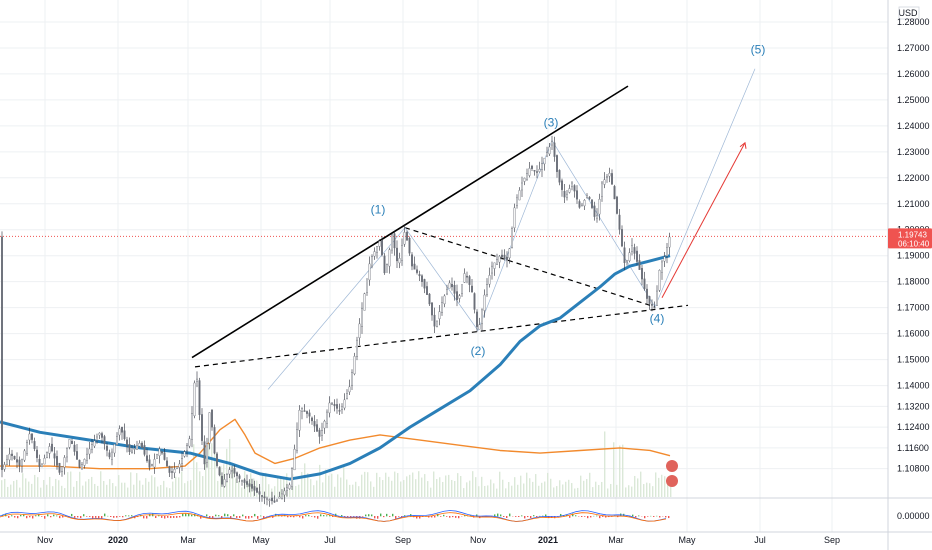 This screenshot has height=550, width=932. Describe the element at coordinates (913, 178) in the screenshot. I see `price-tick-label: 1.22000` at that location.